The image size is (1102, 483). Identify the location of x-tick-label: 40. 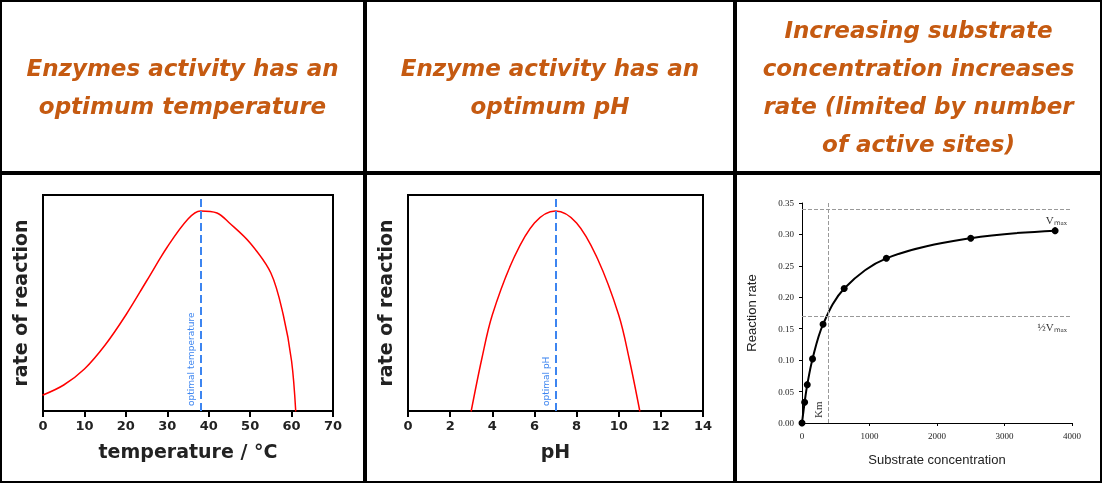
(208, 425).